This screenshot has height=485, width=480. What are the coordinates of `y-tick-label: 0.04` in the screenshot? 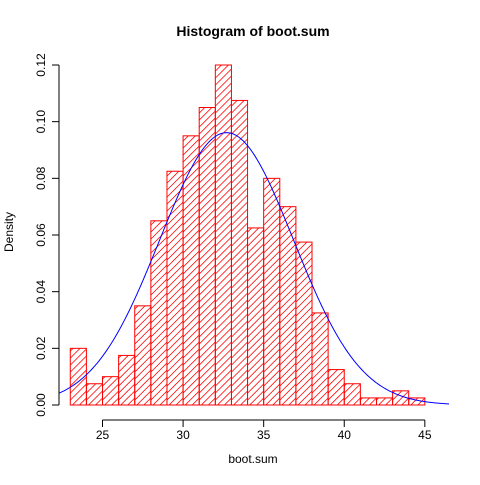 It's located at (41, 292).